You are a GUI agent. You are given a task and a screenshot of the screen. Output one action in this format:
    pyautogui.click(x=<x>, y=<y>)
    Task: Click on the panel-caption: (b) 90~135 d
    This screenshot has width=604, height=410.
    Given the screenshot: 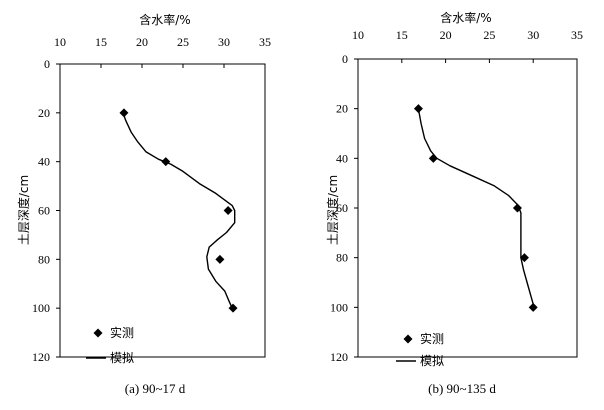 What is the action you would take?
    pyautogui.click(x=462, y=388)
    